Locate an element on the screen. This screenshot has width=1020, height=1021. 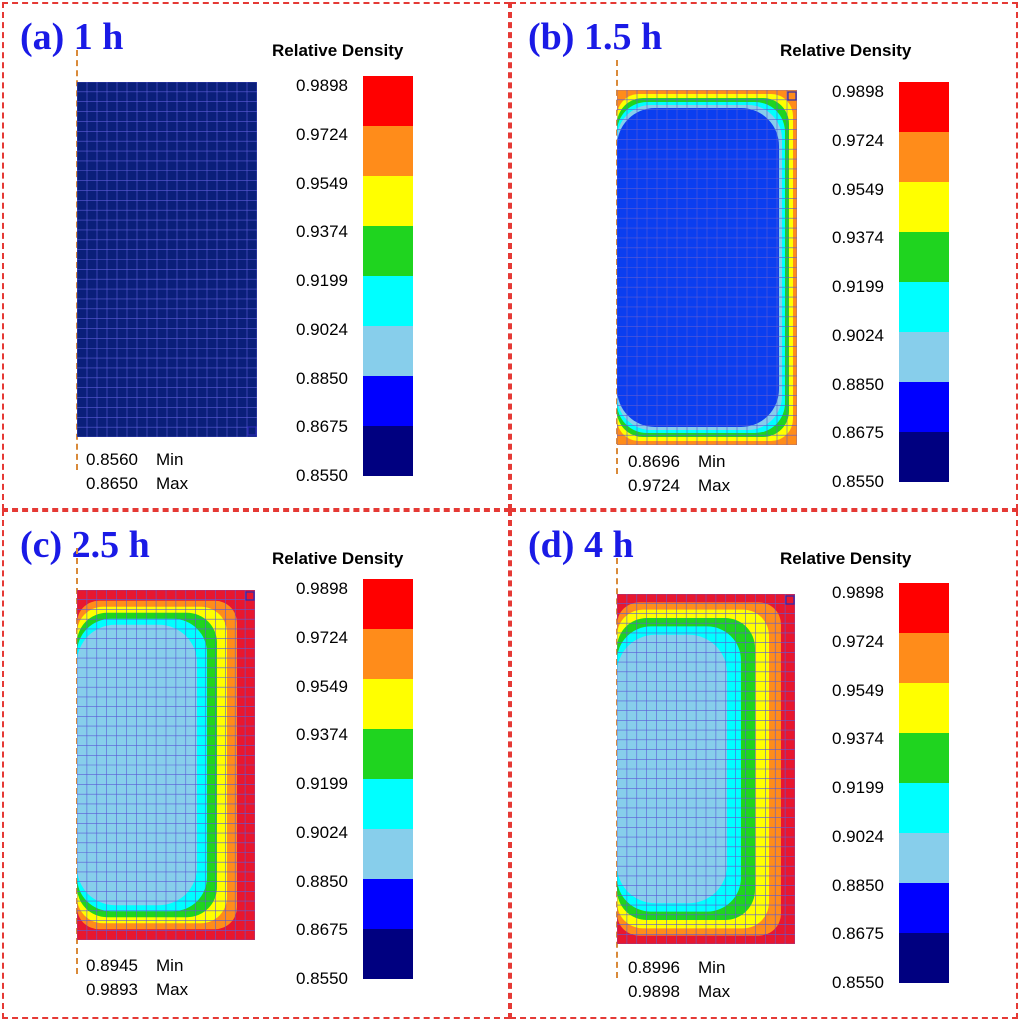
max-value: 0.8650 is located at coordinates (112, 483).